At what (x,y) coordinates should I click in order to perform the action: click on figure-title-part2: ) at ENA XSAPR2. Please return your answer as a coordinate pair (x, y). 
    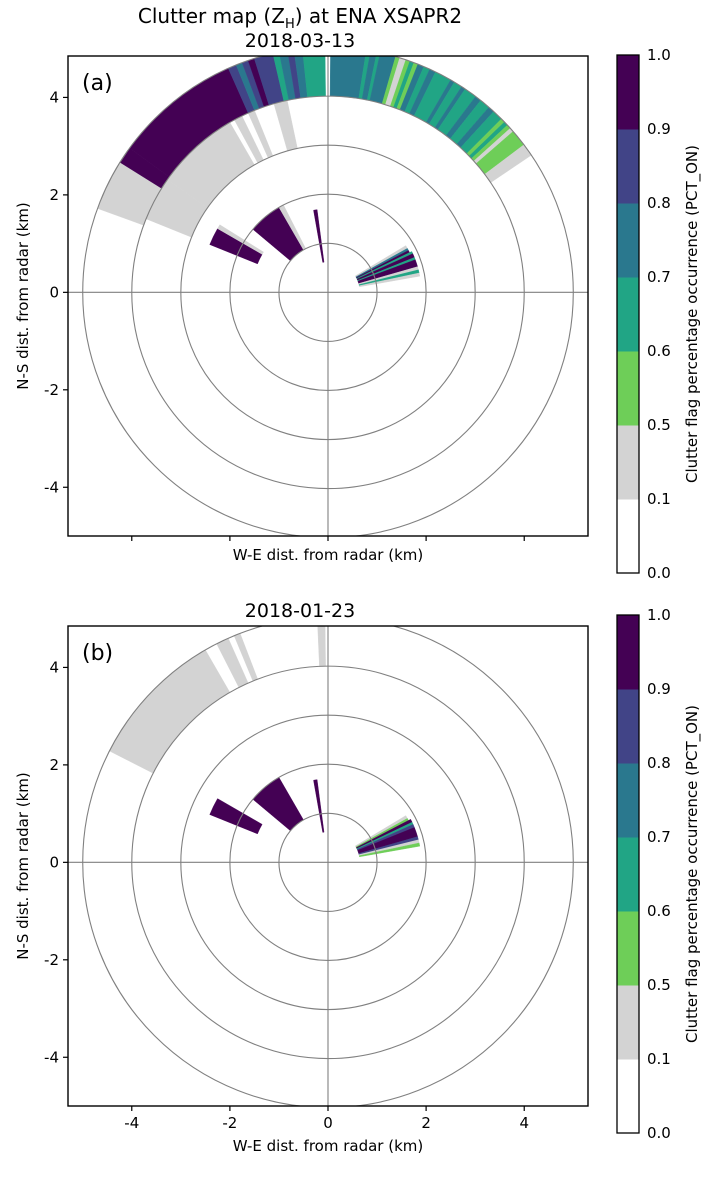
    Looking at the image, I should click on (378, 16).